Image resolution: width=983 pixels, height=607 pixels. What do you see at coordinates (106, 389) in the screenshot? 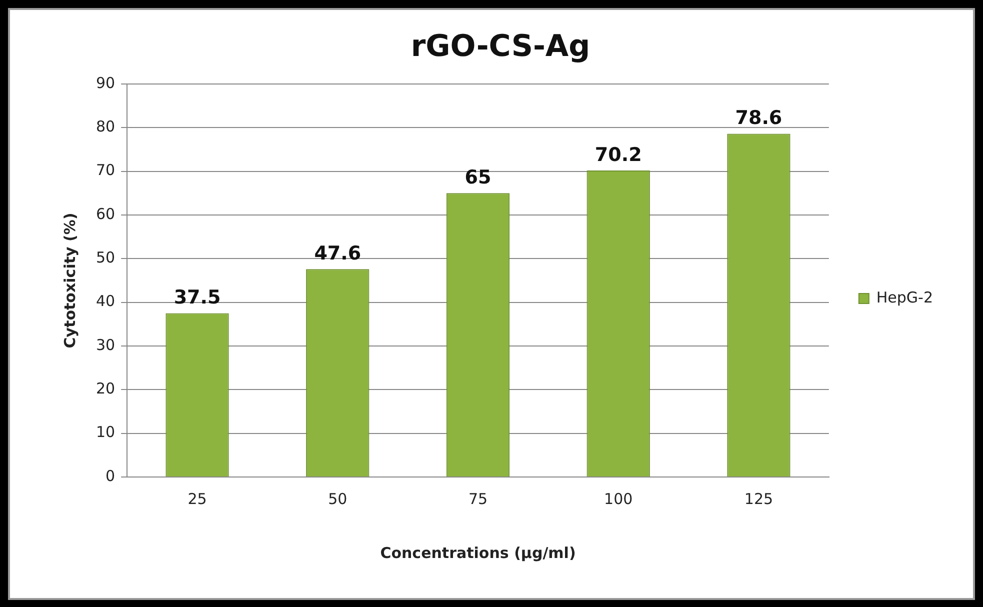
I see `y-tick-label: 20` at bounding box center [106, 389].